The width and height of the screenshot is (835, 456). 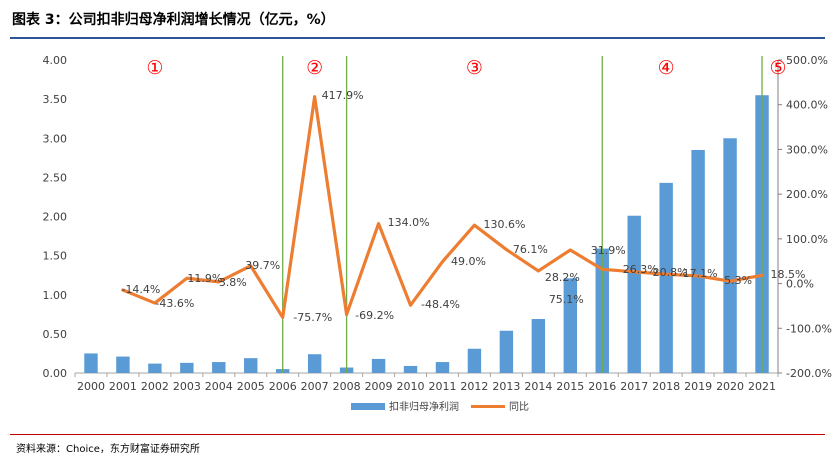 What do you see at coordinates (123, 364) in the screenshot?
I see `bar-2001` at bounding box center [123, 364].